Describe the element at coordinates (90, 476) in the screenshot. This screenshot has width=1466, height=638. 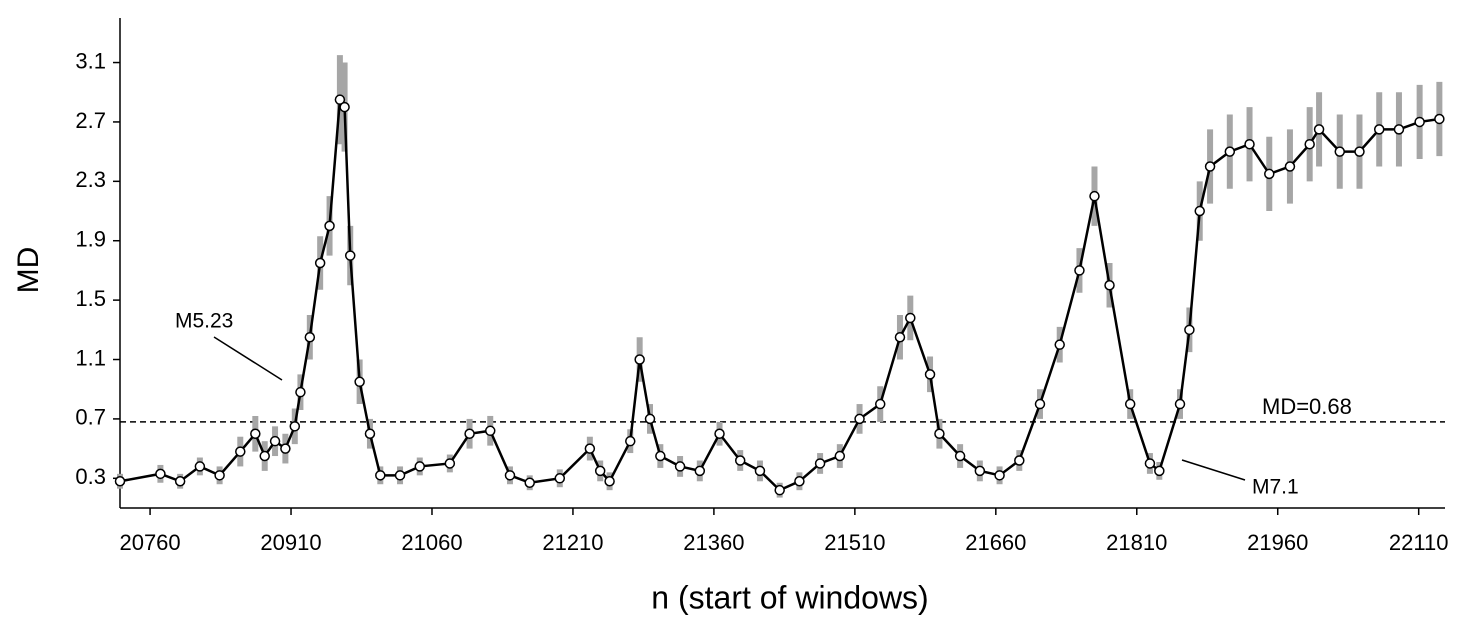
I see `y-tick-label: 0.3` at that location.